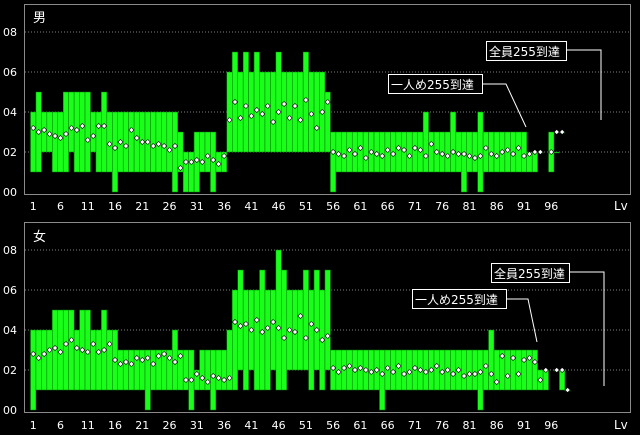 This screenshot has height=435, width=640. I want to click on female-x-tick-label: 56, so click(333, 425).